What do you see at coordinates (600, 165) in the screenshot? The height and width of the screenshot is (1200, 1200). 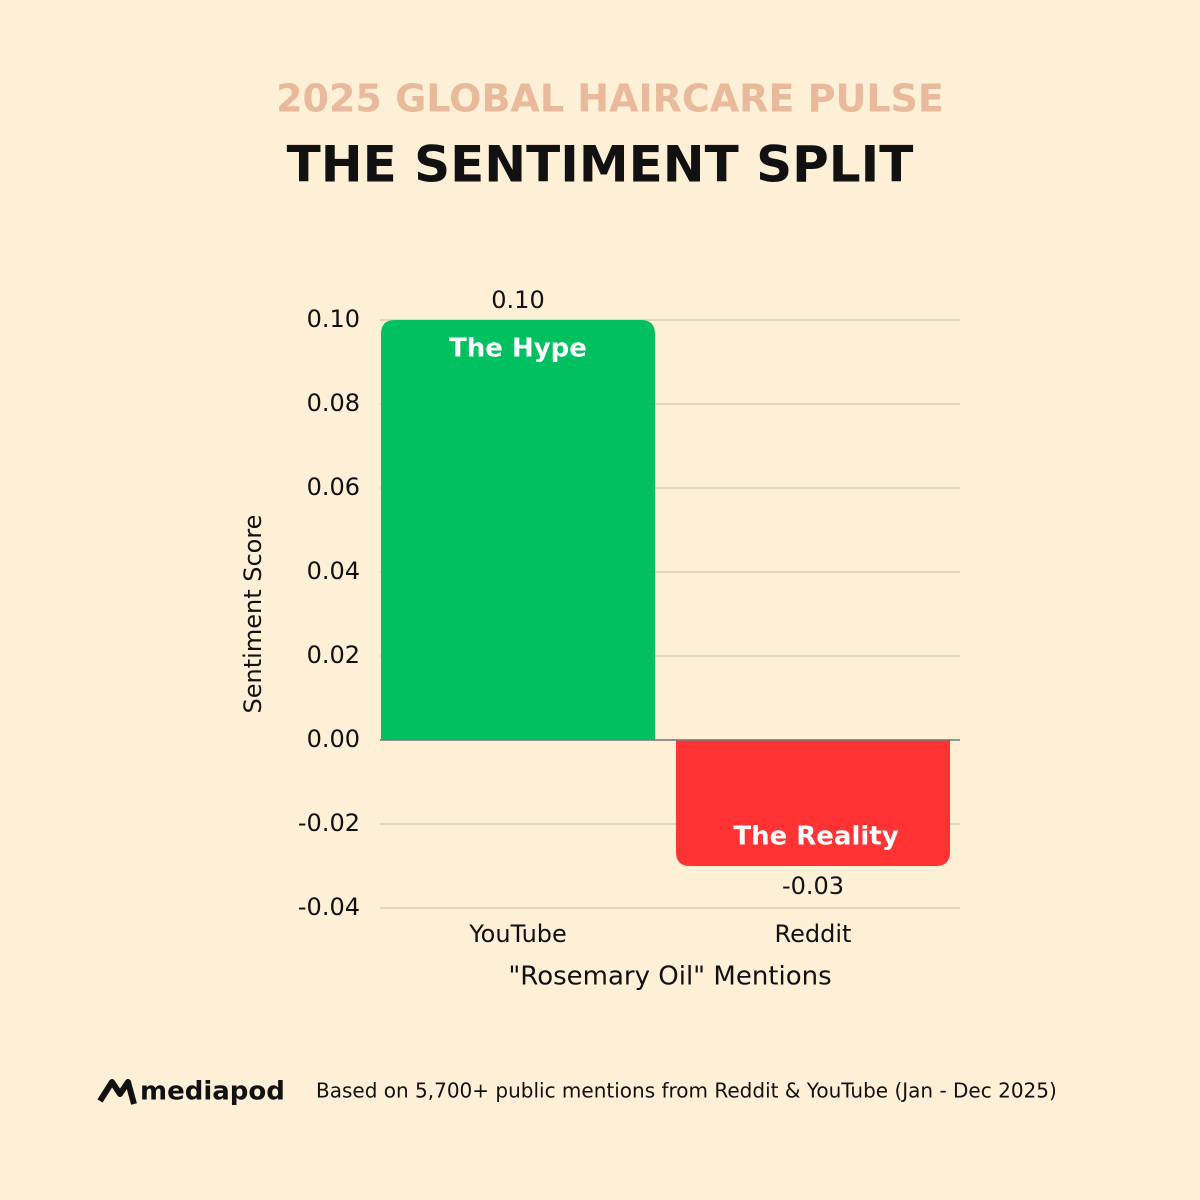 I see `chart-title: THE SENTIMENT SPLIT` at bounding box center [600, 165].